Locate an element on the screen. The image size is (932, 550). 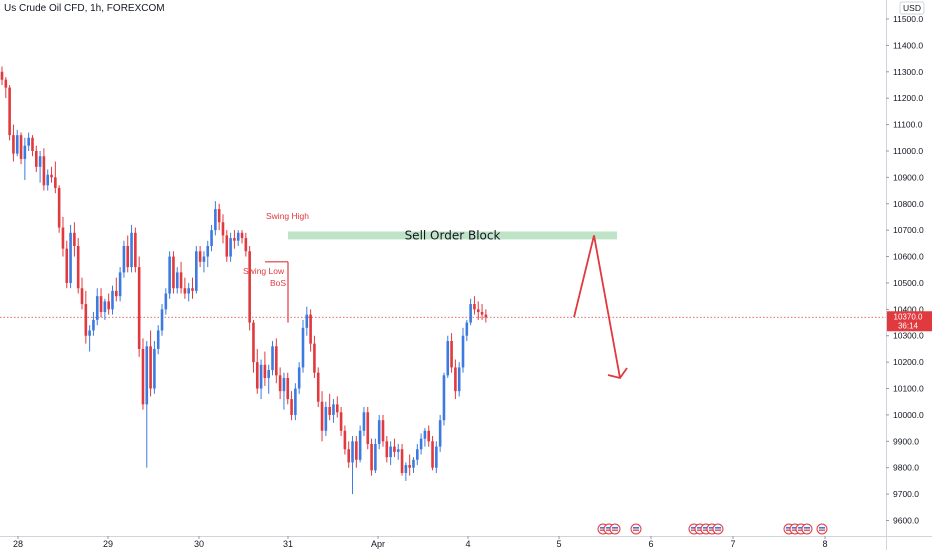
sell-order-block-label: Sell Order Block is located at coordinates (453, 235).